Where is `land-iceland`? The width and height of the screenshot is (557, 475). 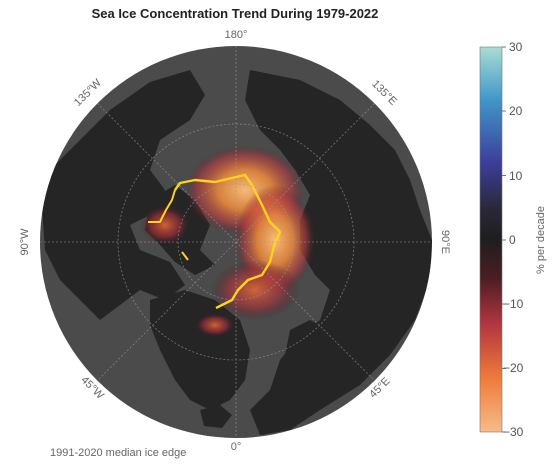 land-iceland is located at coordinates (216, 416).